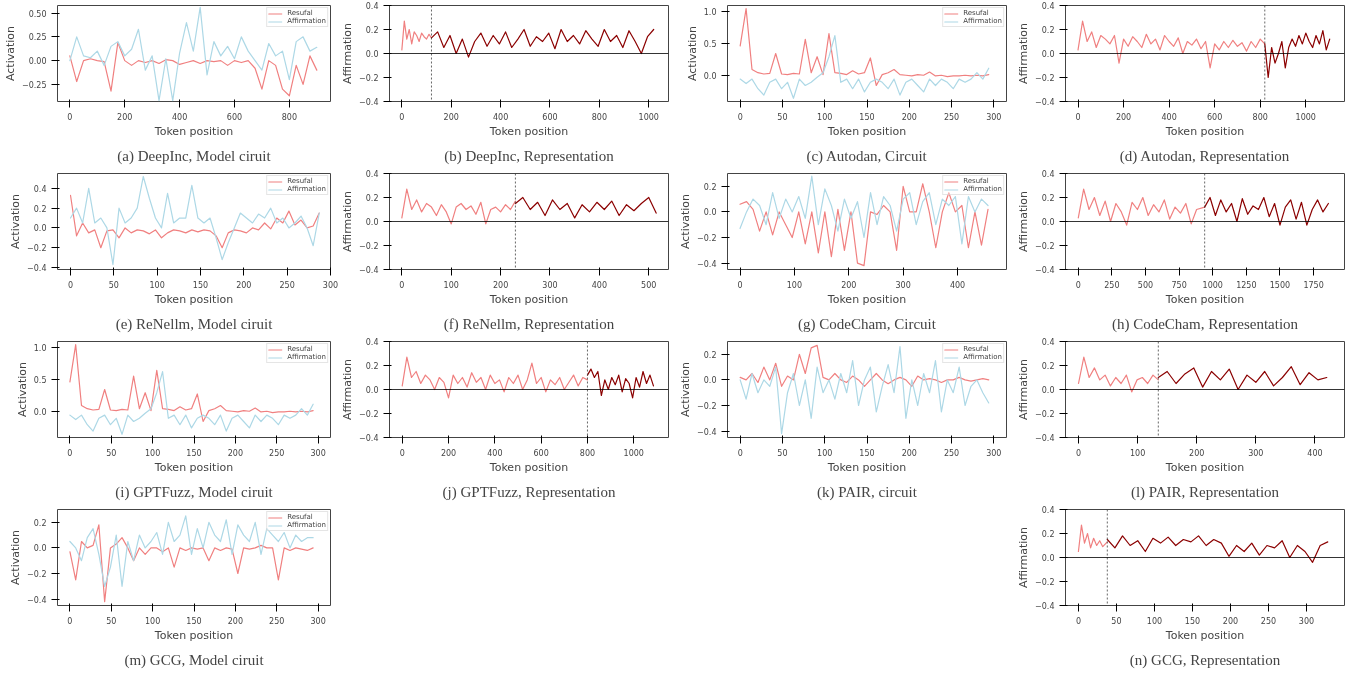 The width and height of the screenshot is (1366, 680). I want to click on x-tick-label: 750, so click(1179, 285).